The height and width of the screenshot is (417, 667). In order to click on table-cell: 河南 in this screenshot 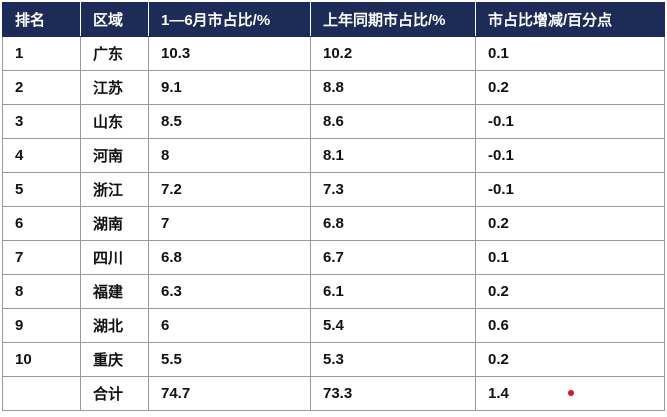, I will do `click(114, 155)`.